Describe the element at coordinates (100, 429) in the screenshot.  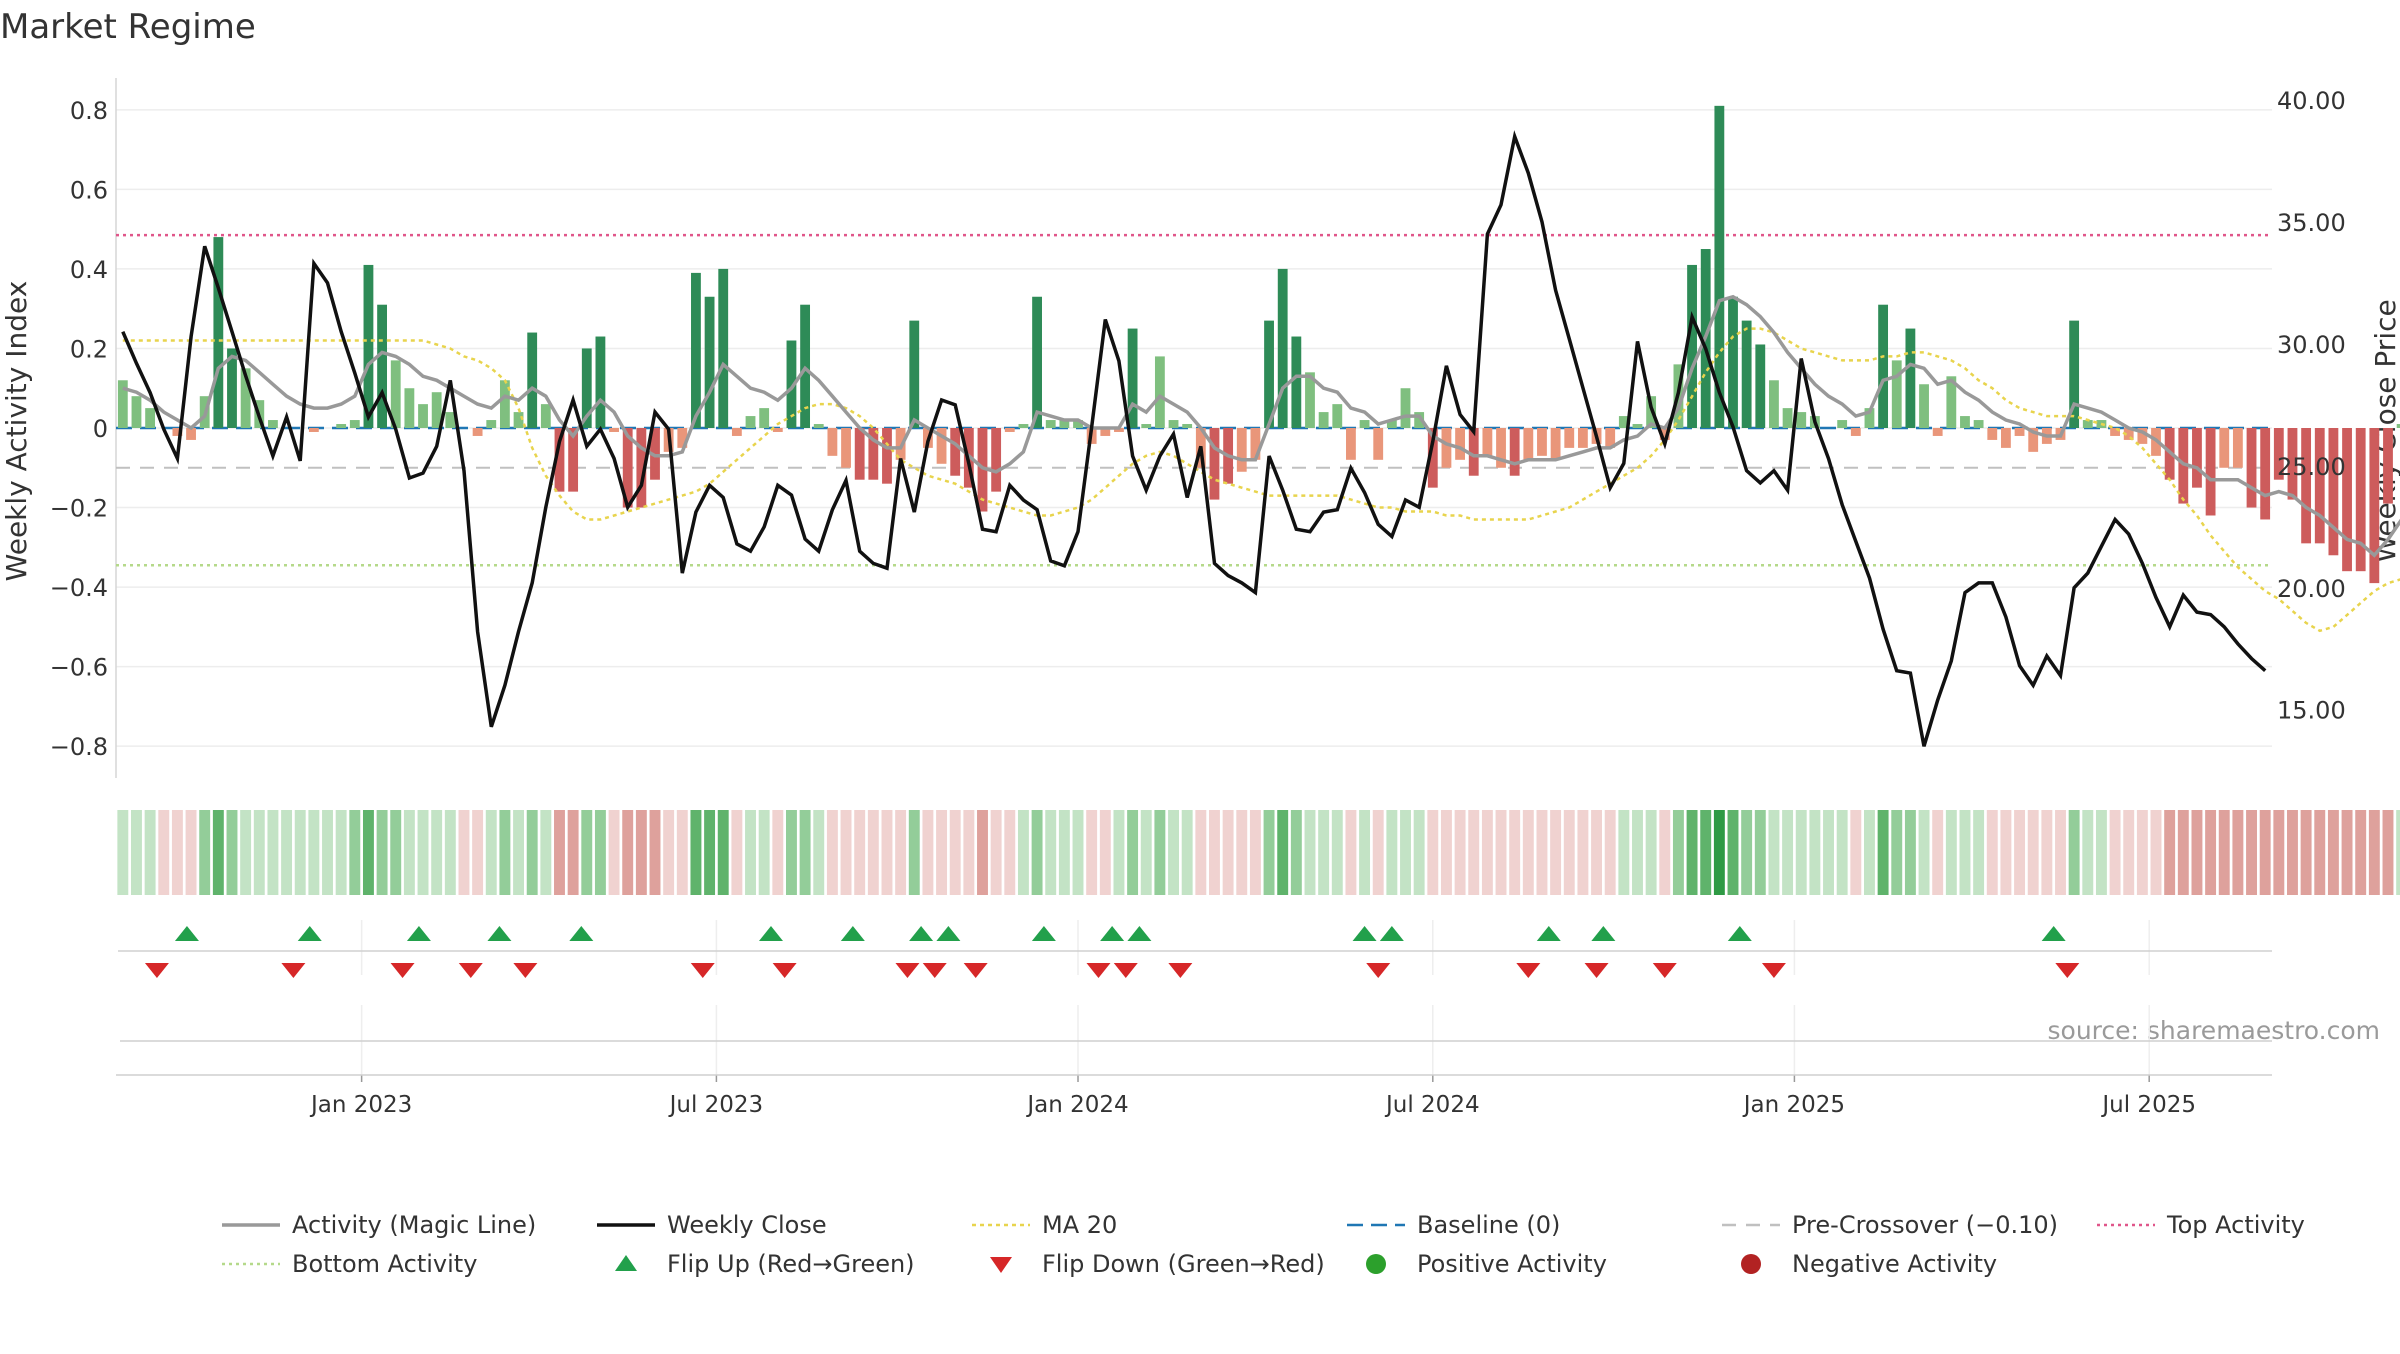
I see `y-left-tick-label: 0` at that location.